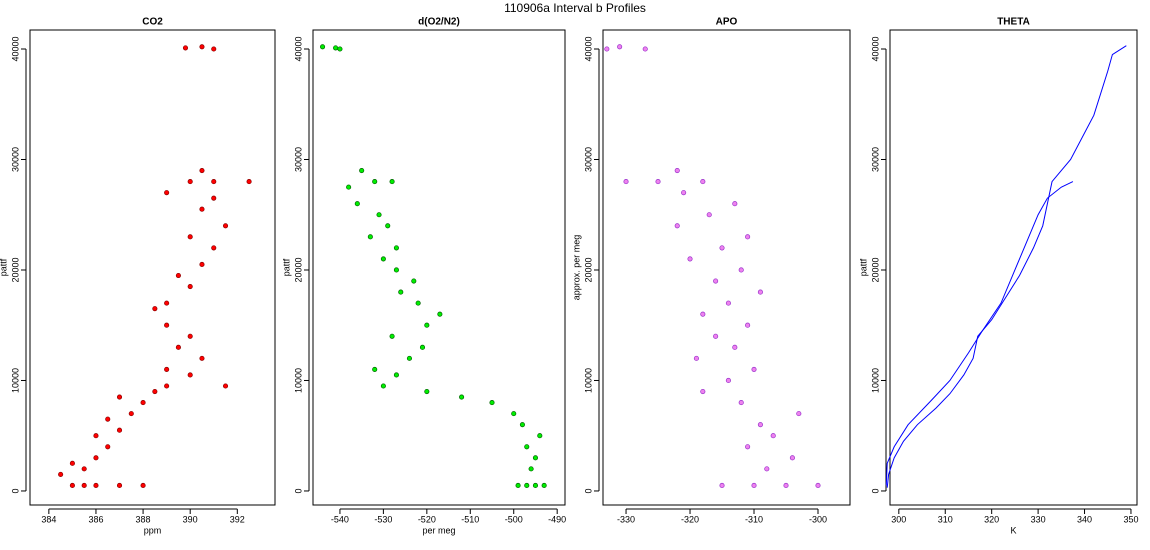  What do you see at coordinates (588, 380) in the screenshot?
I see `y-tick-label: 10000` at bounding box center [588, 380].